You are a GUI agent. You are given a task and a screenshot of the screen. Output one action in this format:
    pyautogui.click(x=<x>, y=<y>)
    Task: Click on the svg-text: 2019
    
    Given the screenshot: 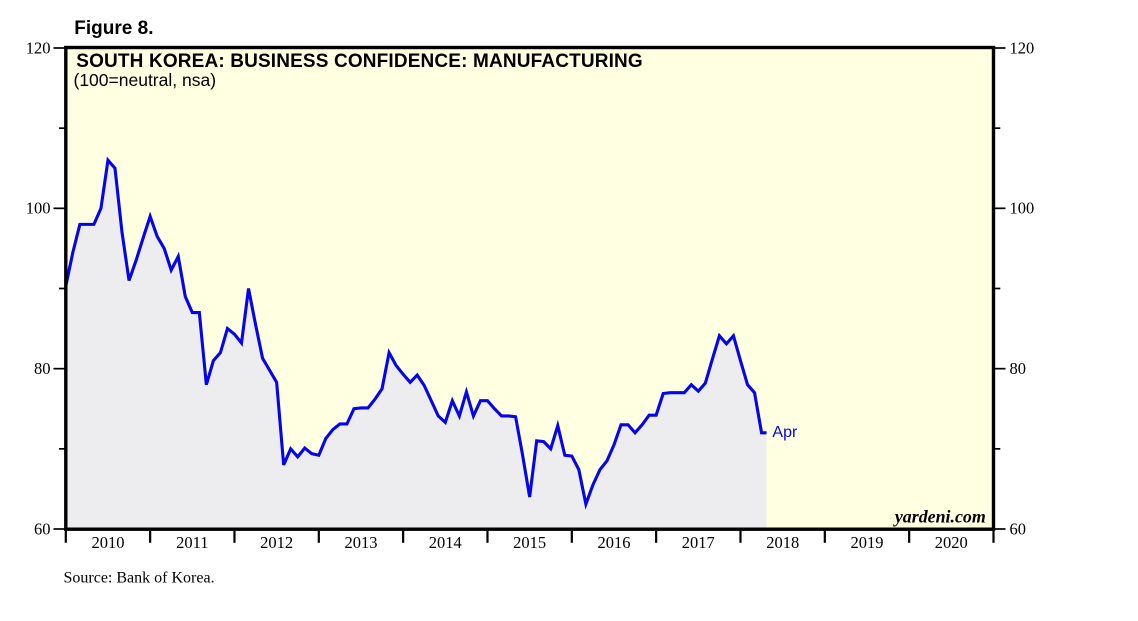 What is the action you would take?
    pyautogui.click(x=867, y=542)
    